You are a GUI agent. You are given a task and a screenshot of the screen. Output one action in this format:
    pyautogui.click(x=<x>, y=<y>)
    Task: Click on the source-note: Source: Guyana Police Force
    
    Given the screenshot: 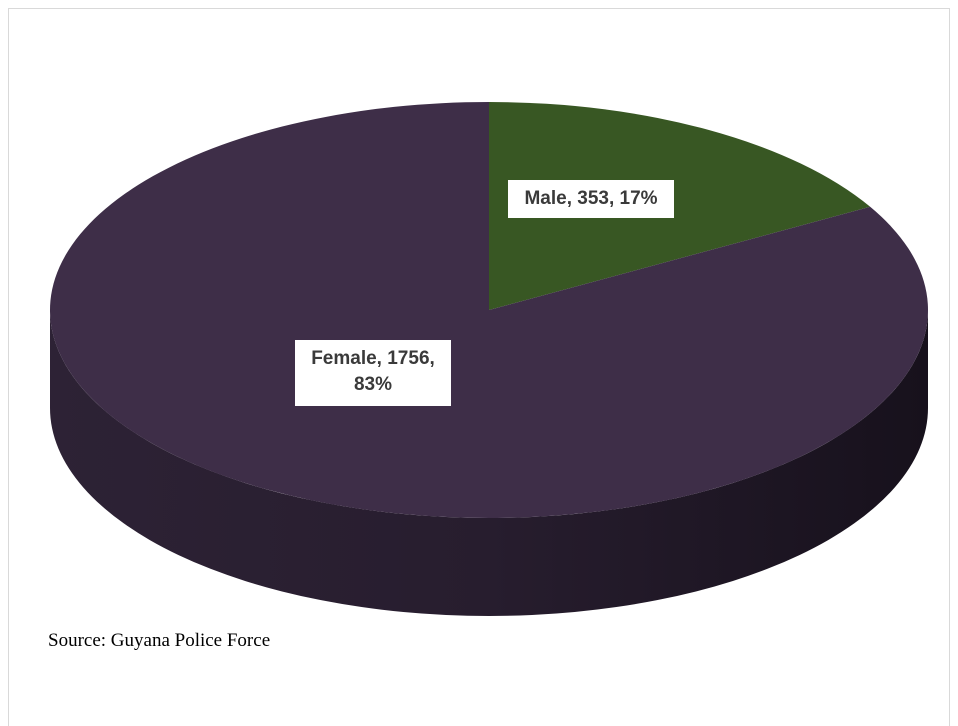 What is the action you would take?
    pyautogui.click(x=159, y=640)
    